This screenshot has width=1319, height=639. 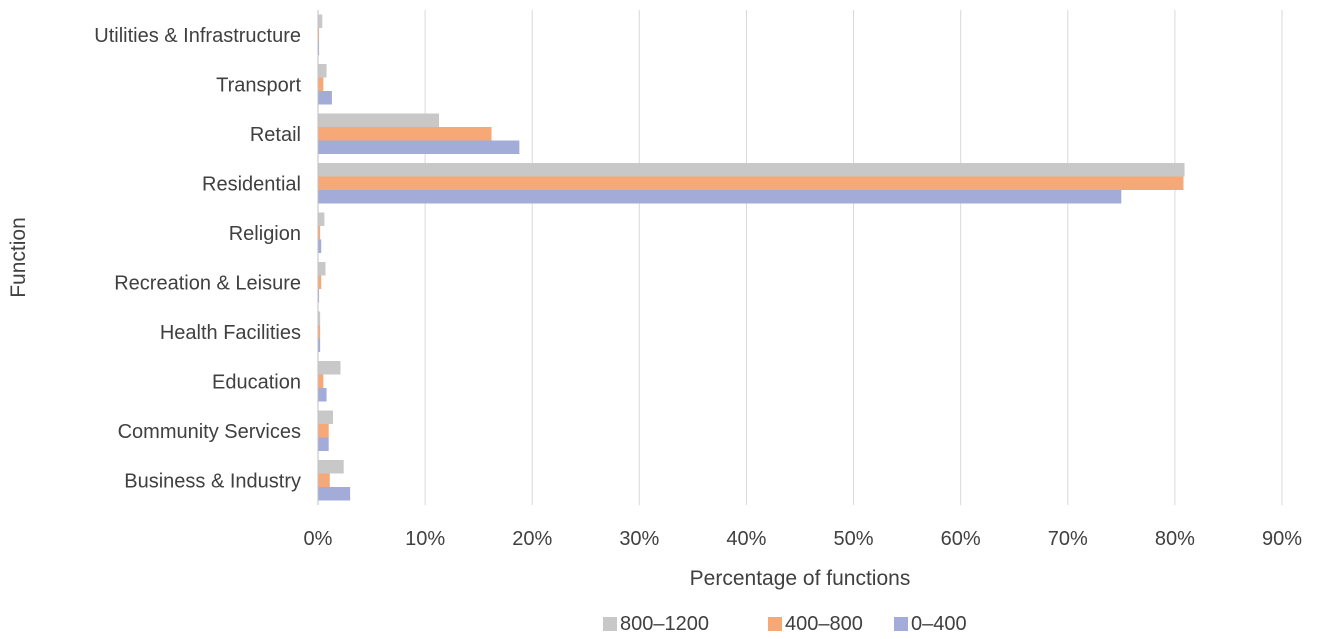 What do you see at coordinates (800, 578) in the screenshot?
I see `x-axis-title: Percentage of functions` at bounding box center [800, 578].